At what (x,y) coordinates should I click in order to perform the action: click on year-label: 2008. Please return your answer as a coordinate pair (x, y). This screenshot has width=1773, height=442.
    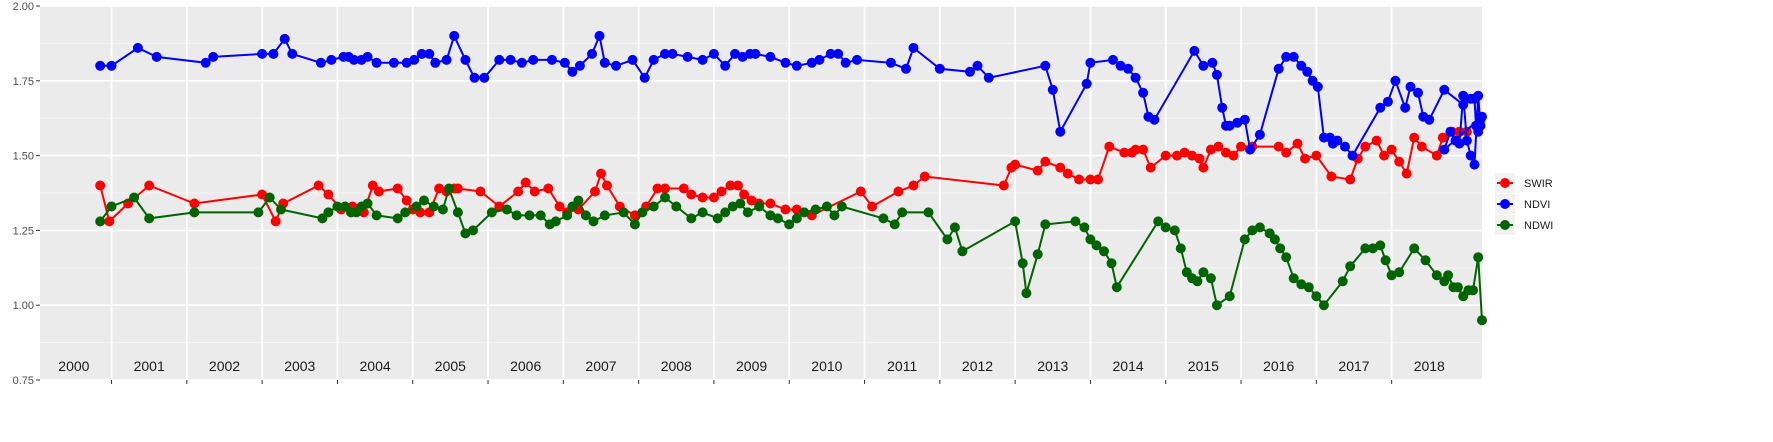
    Looking at the image, I should click on (676, 366).